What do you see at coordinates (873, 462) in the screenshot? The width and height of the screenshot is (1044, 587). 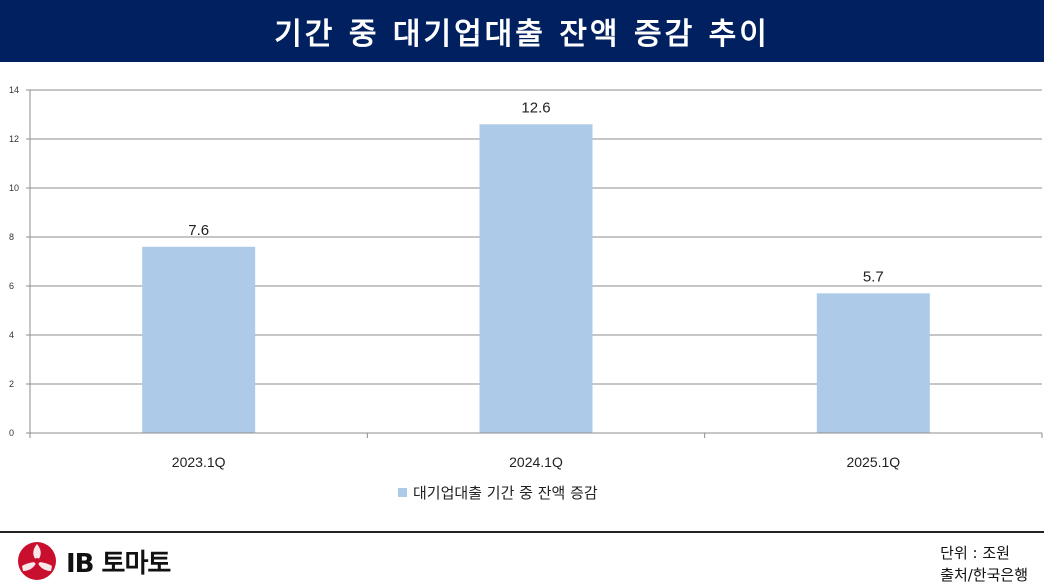 I see `x-tick-label: 2025.1Q` at bounding box center [873, 462].